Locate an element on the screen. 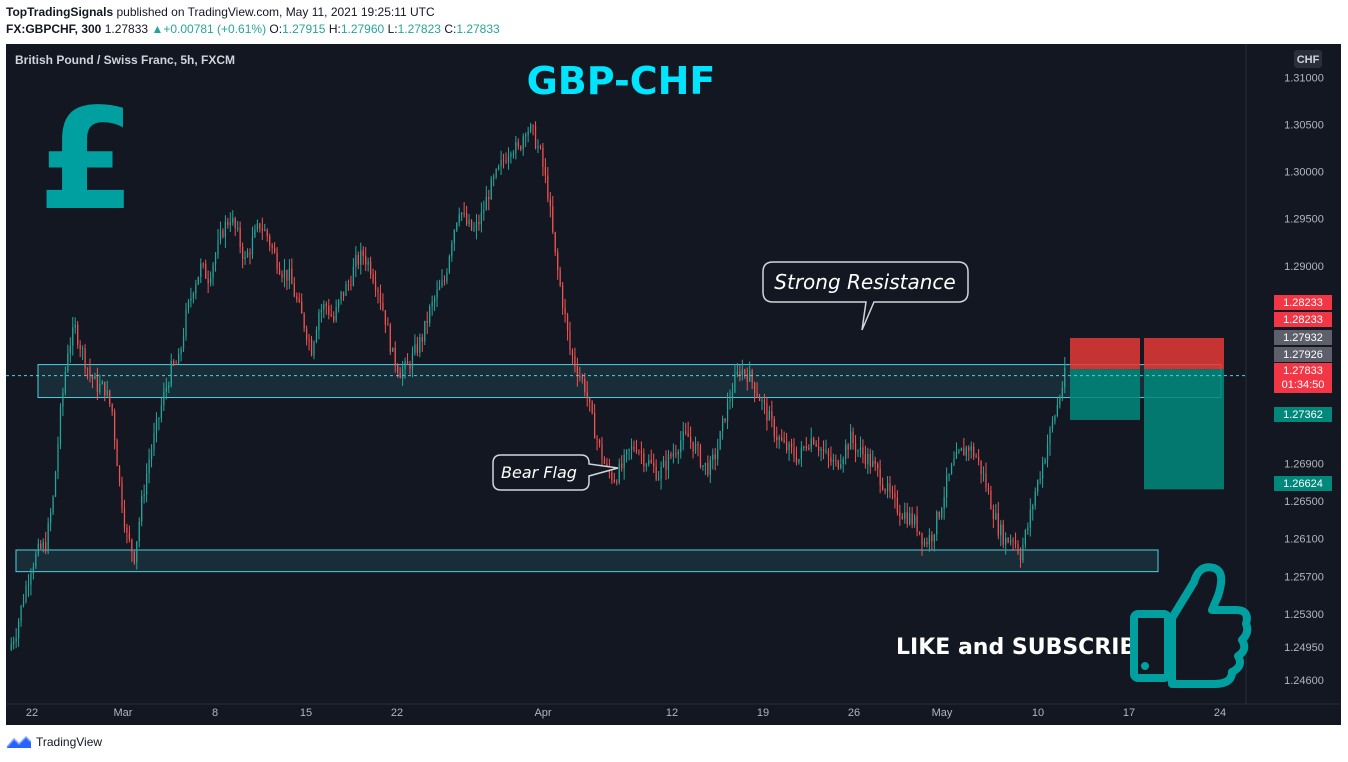 The height and width of the screenshot is (762, 1348). tradingview-logo-icon is located at coordinates (19, 742).